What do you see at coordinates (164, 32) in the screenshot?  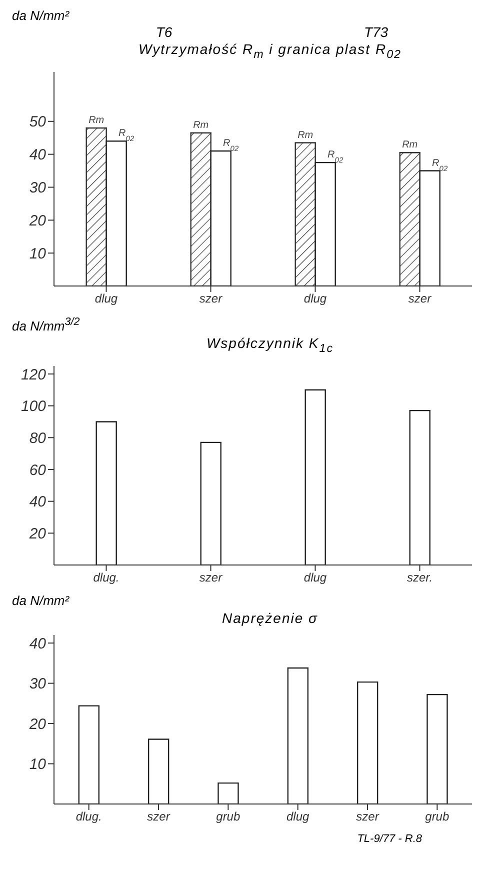 I see `text: T6` at bounding box center [164, 32].